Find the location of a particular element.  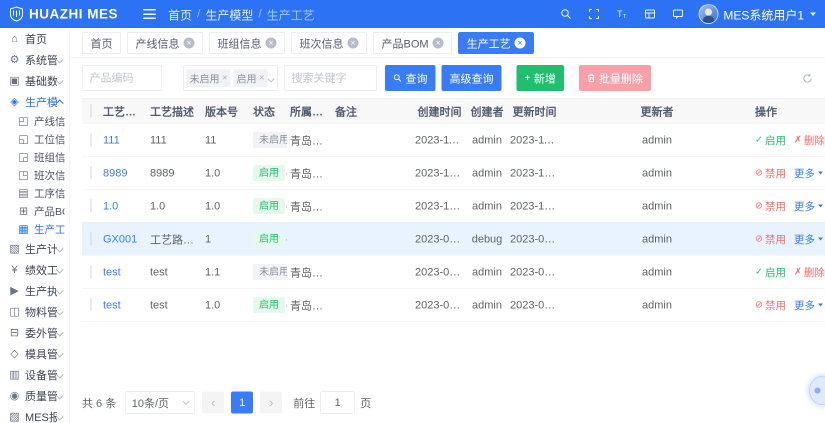

user-avatar is located at coordinates (708, 14).